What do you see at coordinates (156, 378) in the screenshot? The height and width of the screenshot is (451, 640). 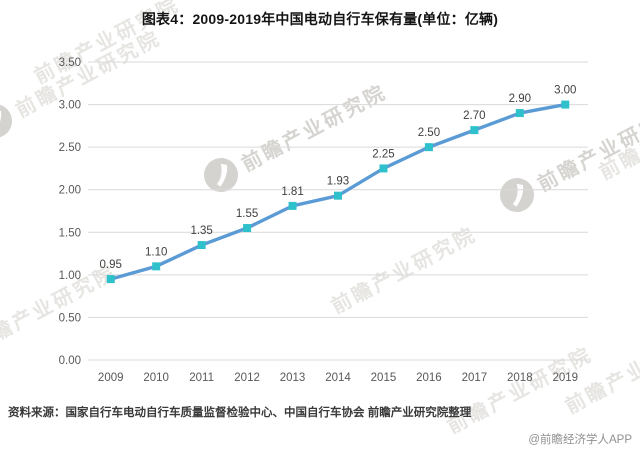 I see `x-tick-label: 2010` at bounding box center [156, 378].